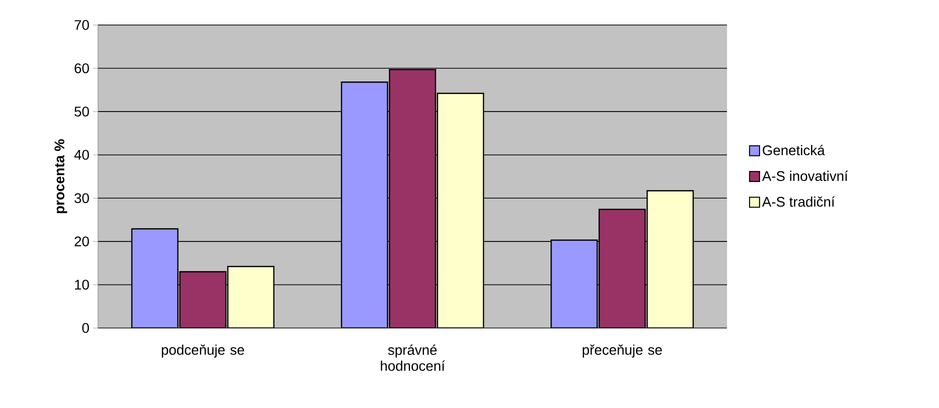 The width and height of the screenshot is (939, 408). Describe the element at coordinates (82, 285) in the screenshot. I see `y-tick-label: 10` at that location.